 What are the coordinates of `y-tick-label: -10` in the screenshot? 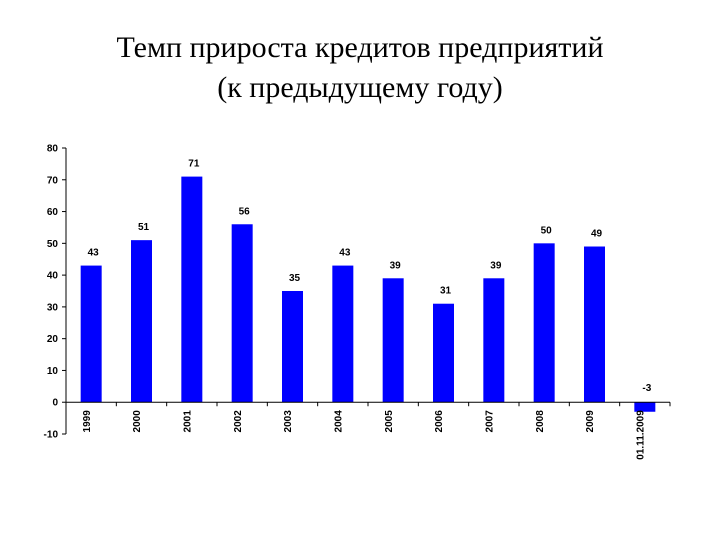 It's located at (51, 435).